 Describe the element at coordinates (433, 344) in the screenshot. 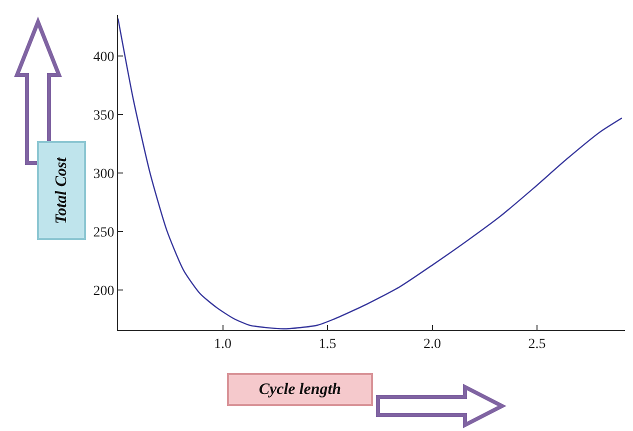

I see `x-tick-label: 2.0` at that location.